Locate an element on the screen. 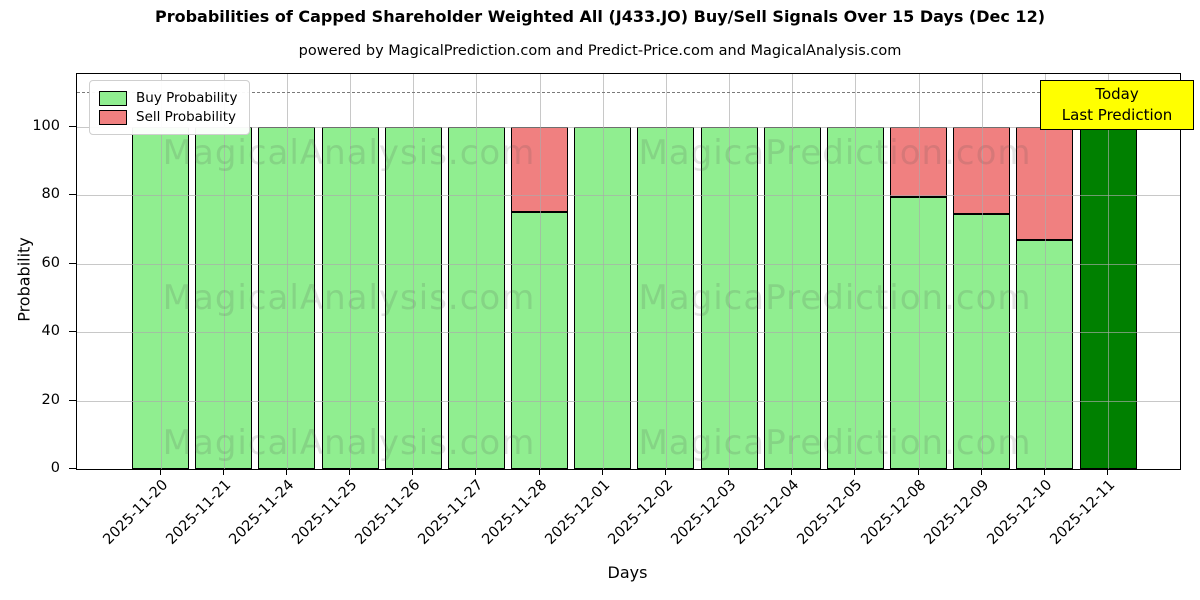 This screenshot has width=1200, height=600. legend-item-buy: Buy Probability is located at coordinates (168, 98).